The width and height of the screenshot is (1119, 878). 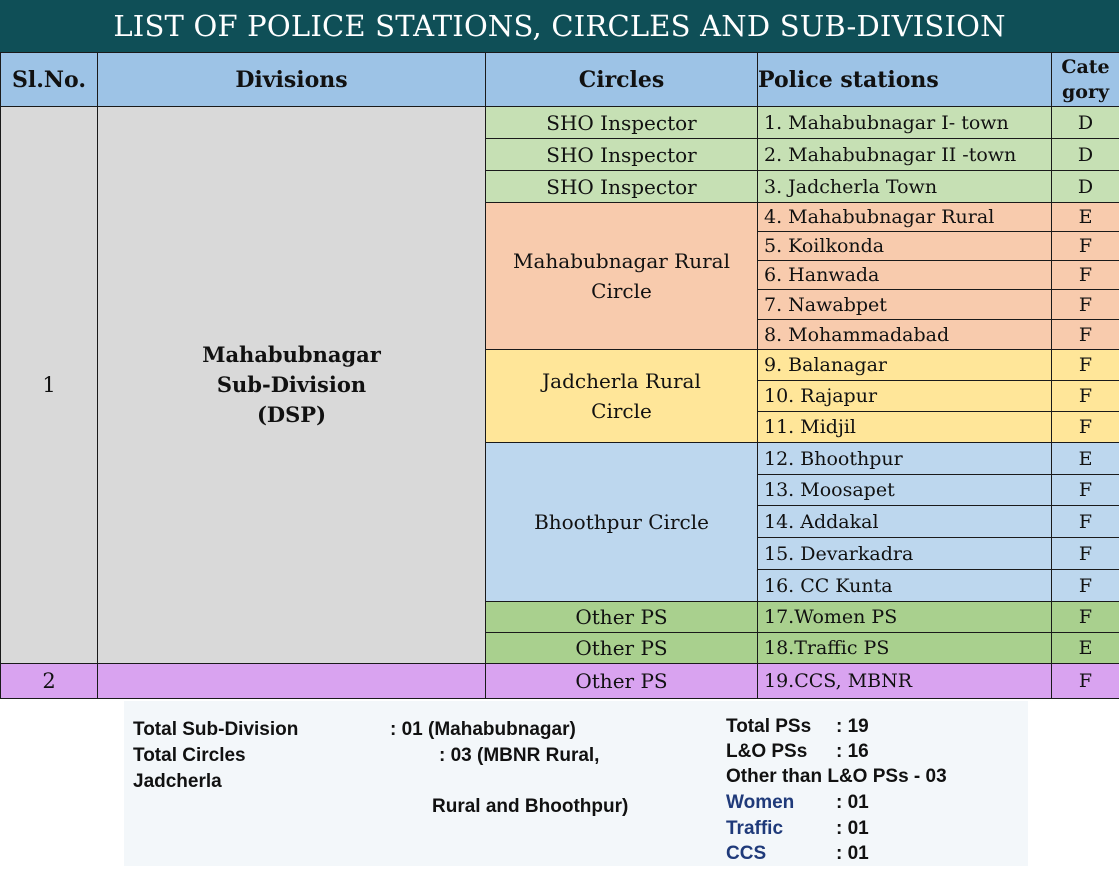 I want to click on ccs-value: : 01, so click(x=852, y=853).